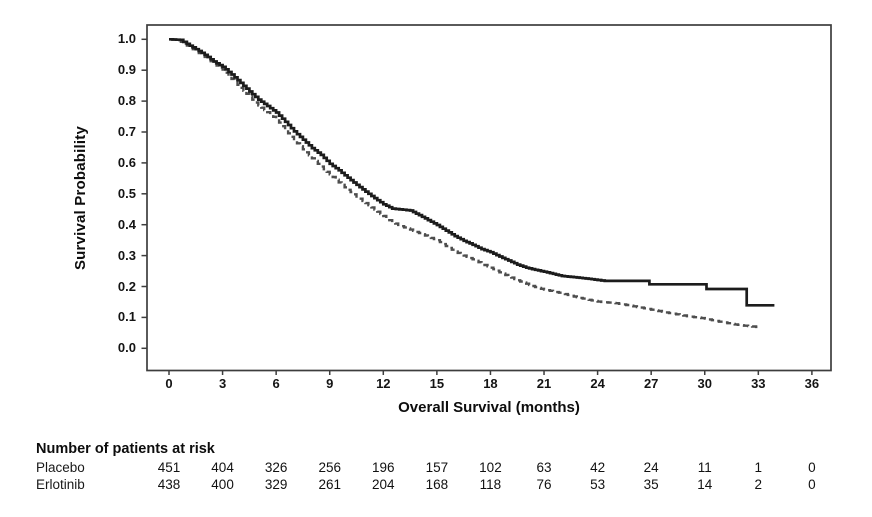  I want to click on x-tick-label: 0, so click(169, 383).